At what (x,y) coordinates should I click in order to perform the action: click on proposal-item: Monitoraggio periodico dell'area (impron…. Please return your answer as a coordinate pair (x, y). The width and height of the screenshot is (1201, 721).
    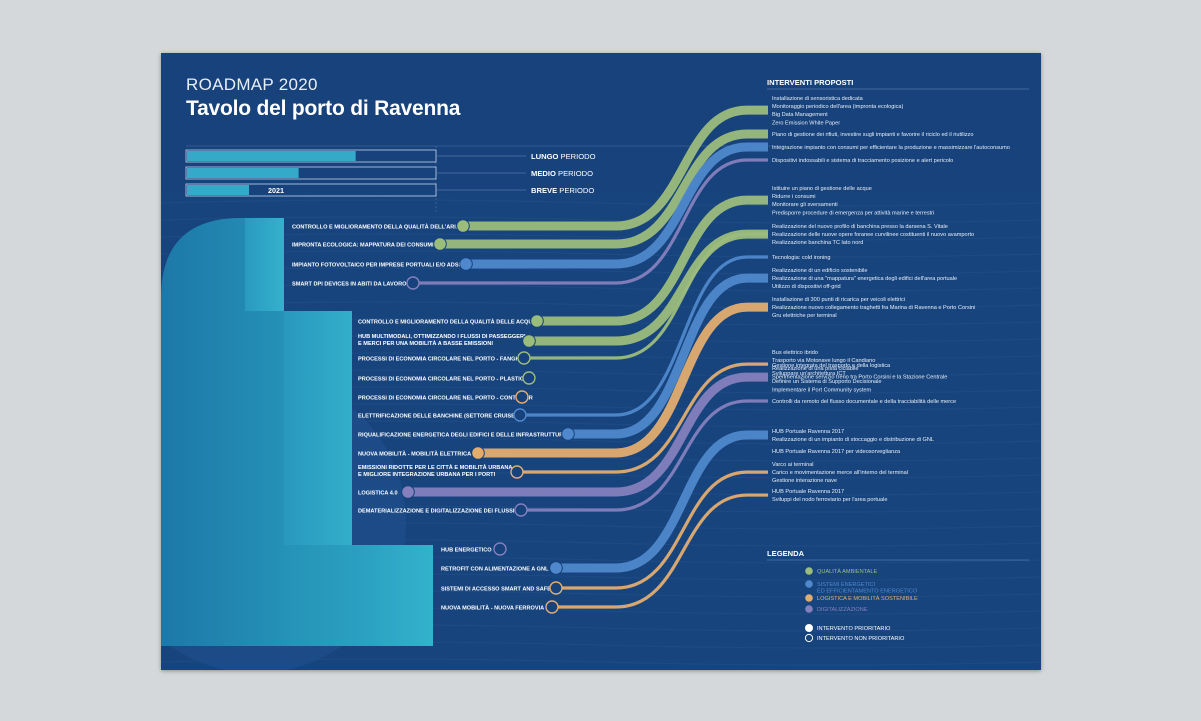
    Looking at the image, I should click on (837, 107).